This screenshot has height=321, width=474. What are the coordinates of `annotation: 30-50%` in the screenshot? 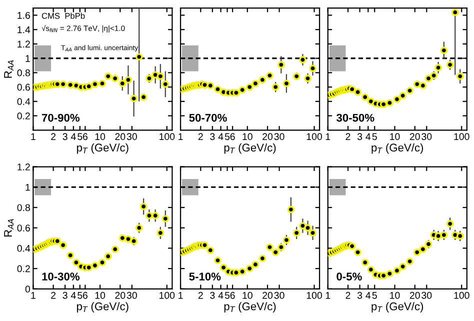 It's located at (355, 118).